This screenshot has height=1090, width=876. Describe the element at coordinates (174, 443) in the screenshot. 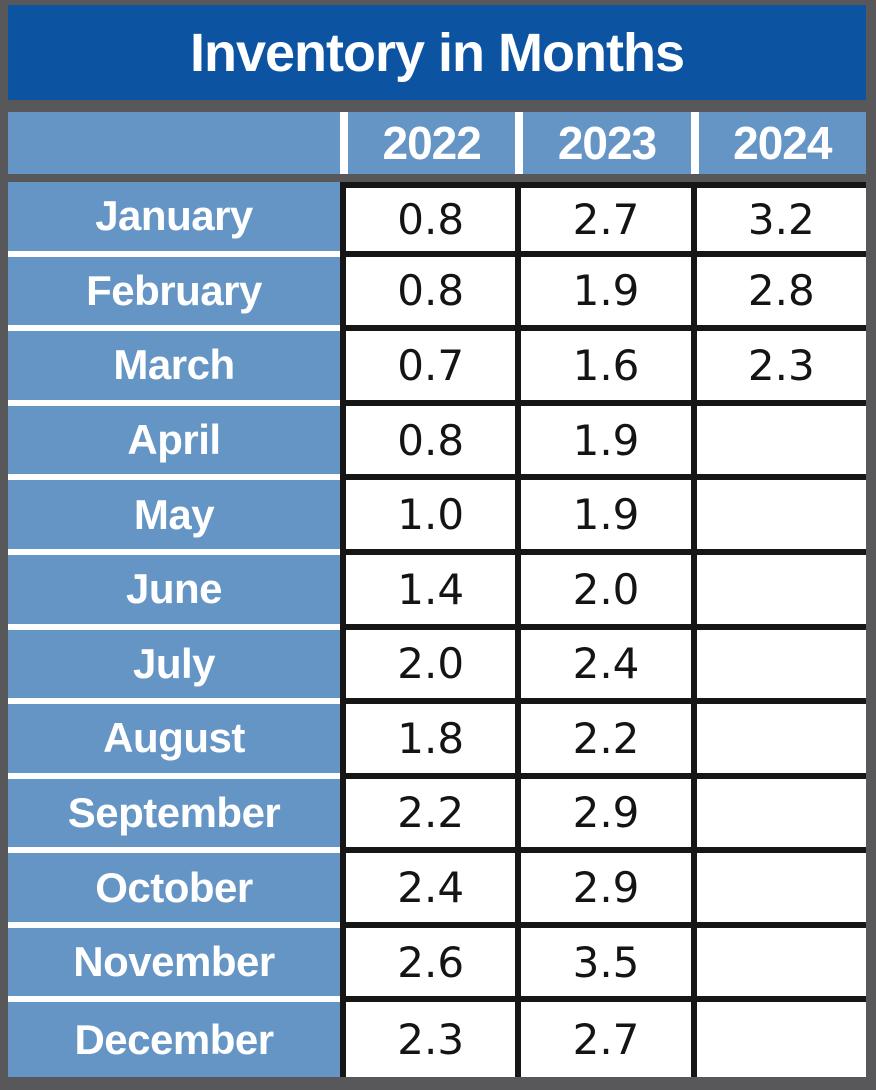

I see `month-cell: April` at that location.